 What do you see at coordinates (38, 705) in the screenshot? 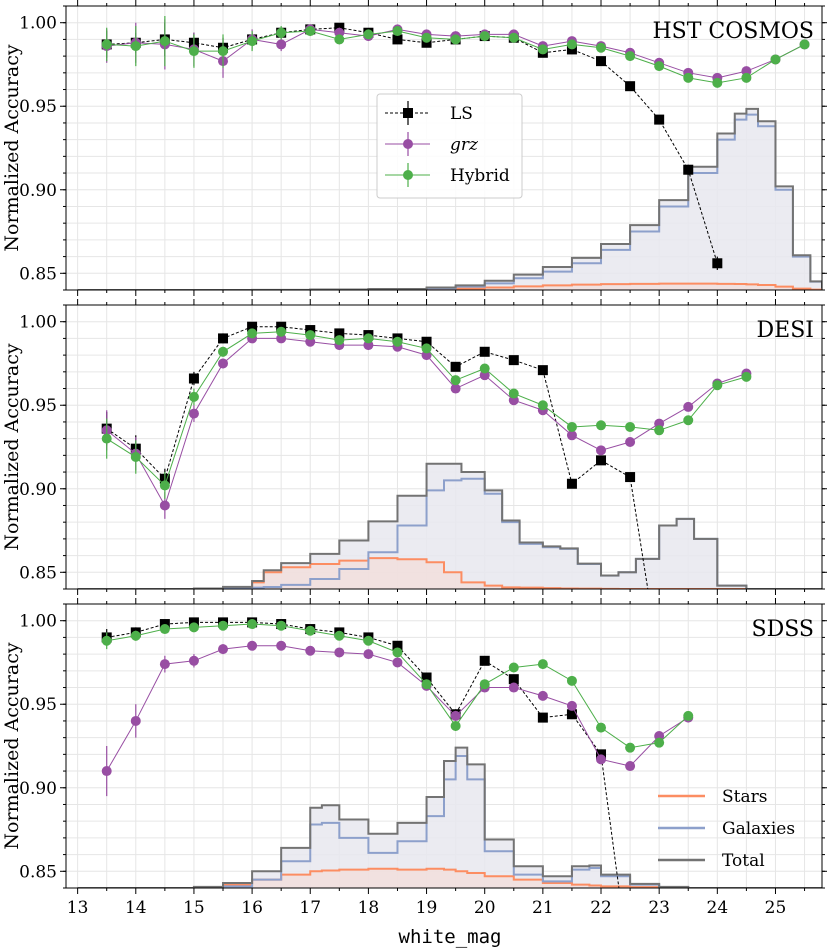
I see `y-tick-label: 0.95` at bounding box center [38, 705].